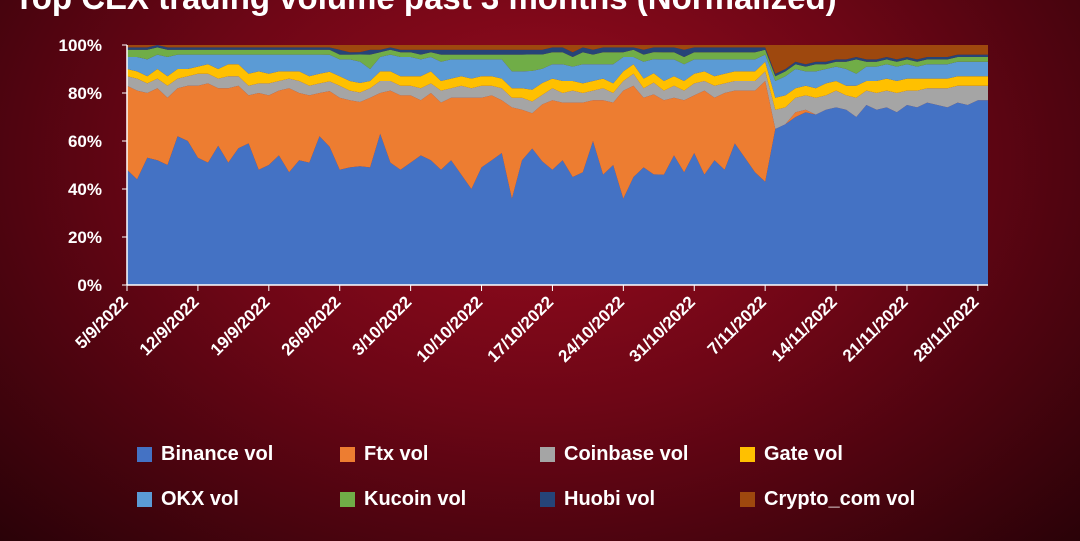 This screenshot has height=541, width=1080. I want to click on area-series-coinbase-vol, so click(557, 100).